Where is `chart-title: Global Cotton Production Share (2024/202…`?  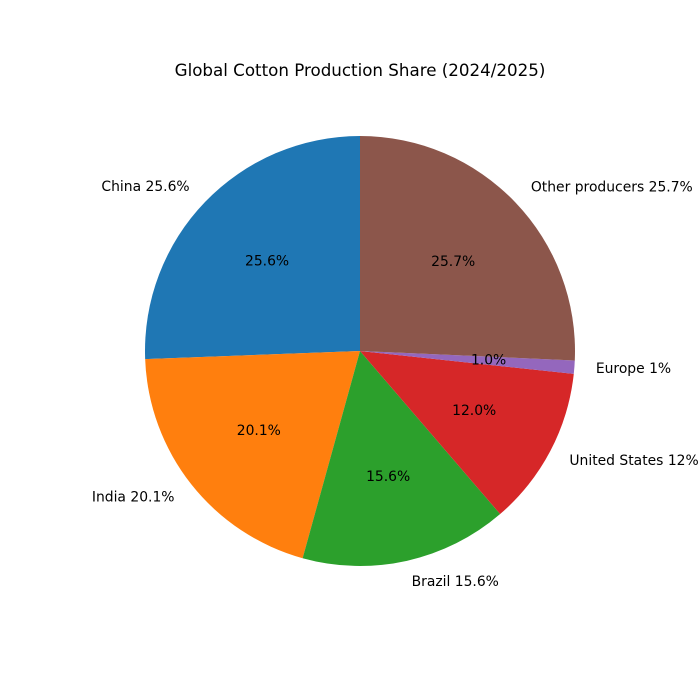 chart-title: Global Cotton Production Share (2024/202… is located at coordinates (360, 70).